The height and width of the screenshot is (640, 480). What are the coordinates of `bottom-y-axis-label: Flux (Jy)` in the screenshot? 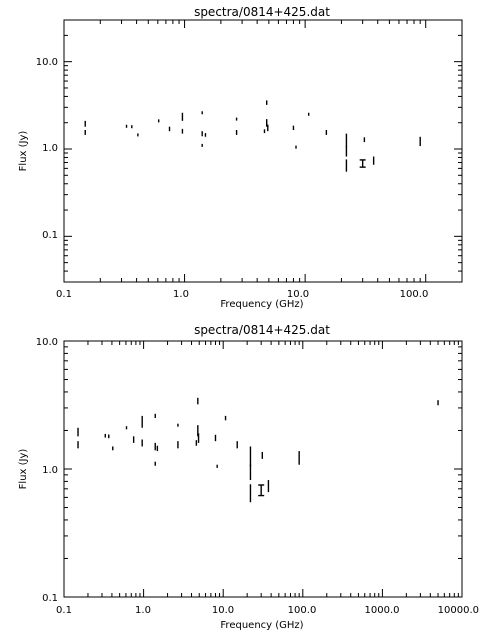 It's located at (23, 469).